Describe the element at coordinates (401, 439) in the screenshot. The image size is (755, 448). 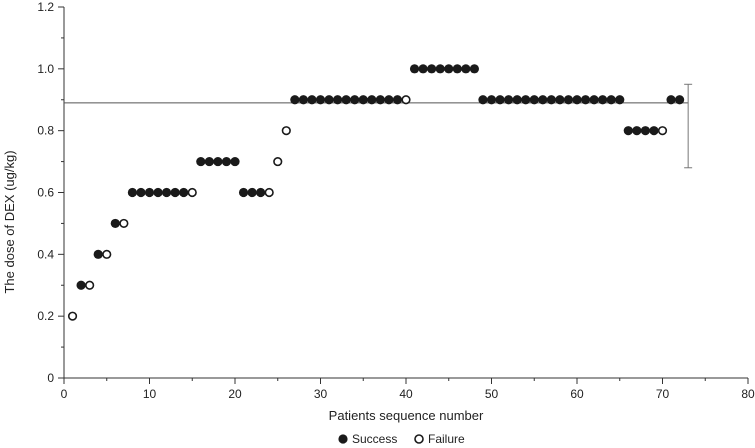
I see `legend: Success Failure` at that location.